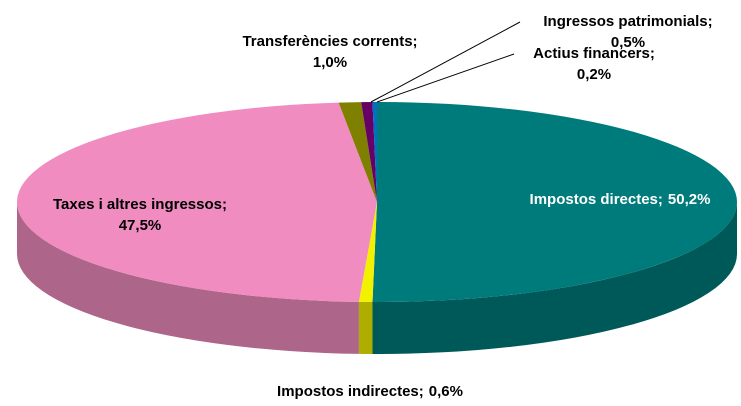 The width and height of the screenshot is (741, 406). Describe the element at coordinates (689, 199) in the screenshot. I see `label-value: 50,2%` at that location.